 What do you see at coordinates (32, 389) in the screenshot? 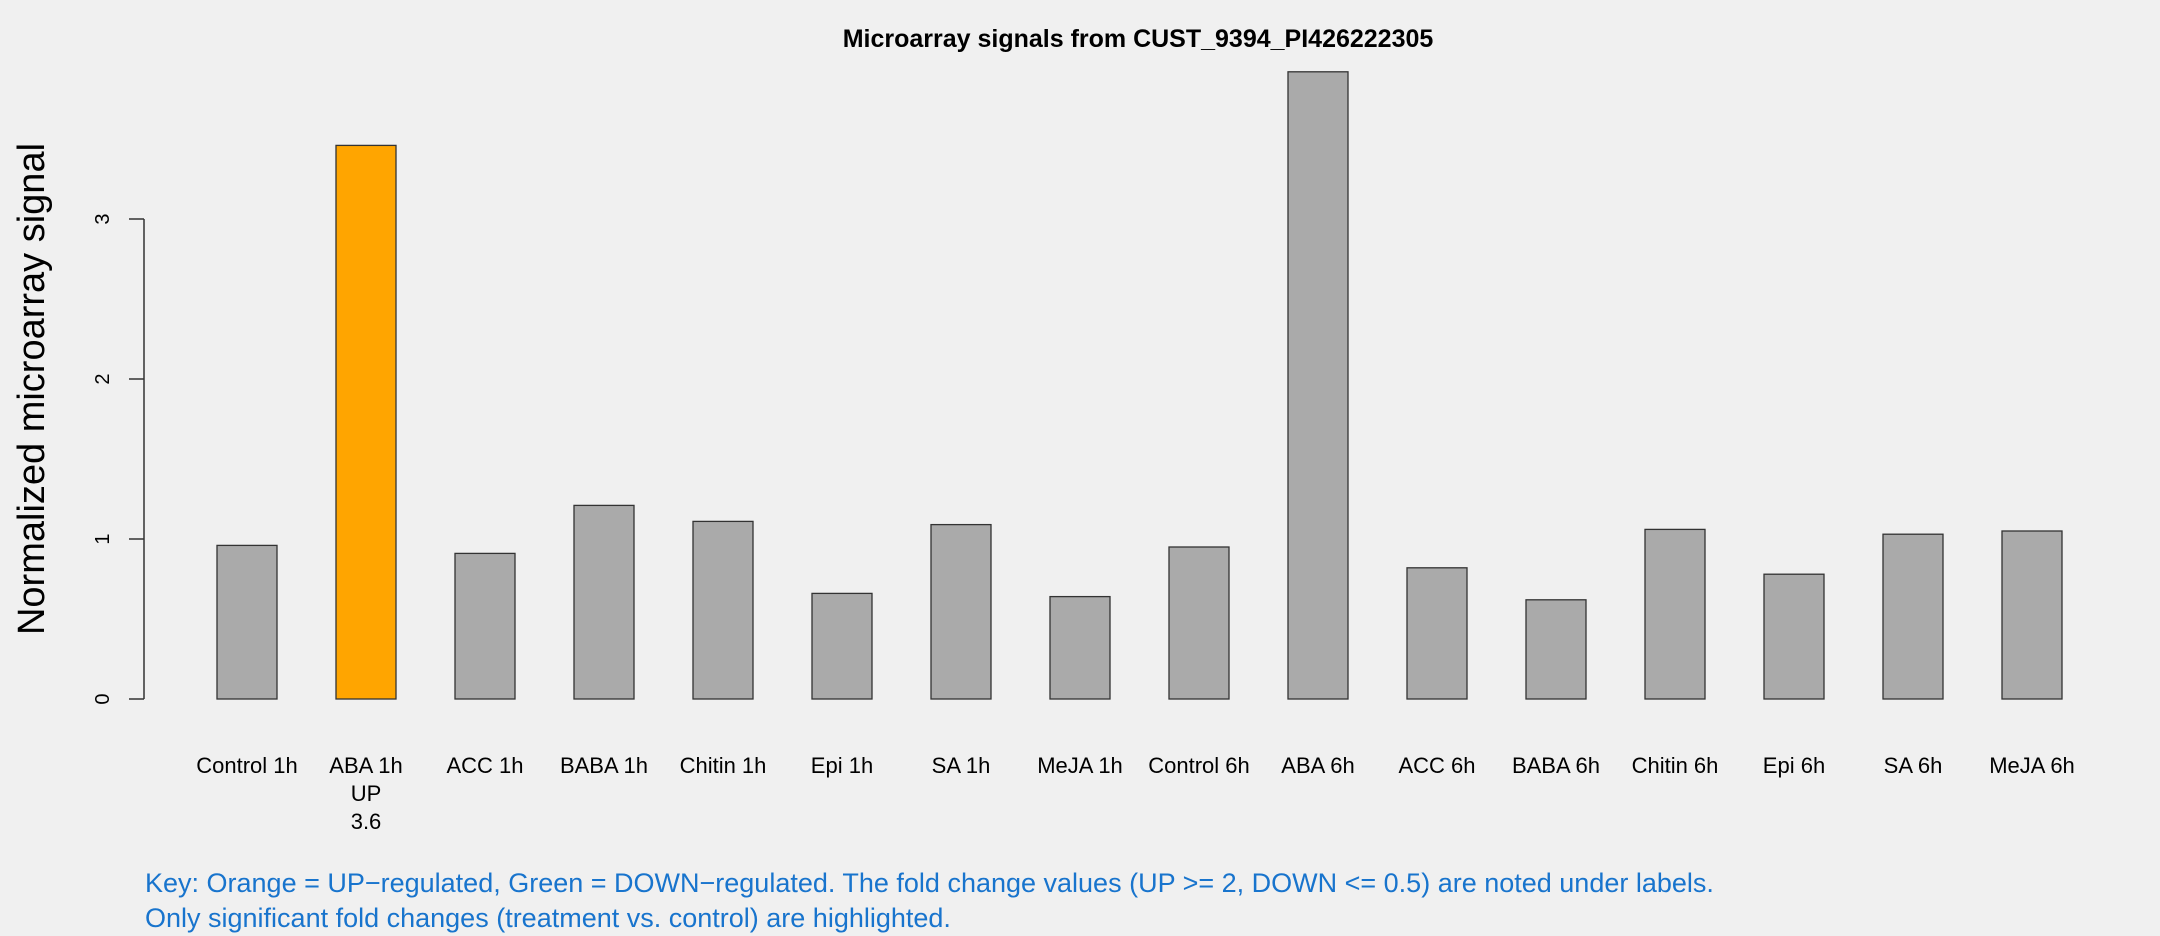
I see `y-axis-label: Normalized microarray signal` at bounding box center [32, 389].